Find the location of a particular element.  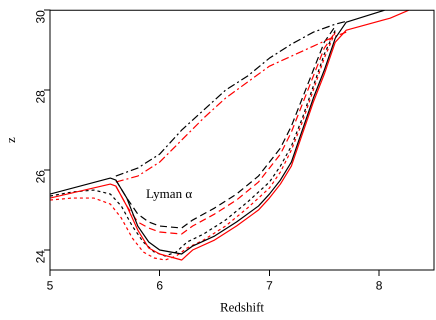

y-tick-label: 24 is located at coordinates (40, 257).